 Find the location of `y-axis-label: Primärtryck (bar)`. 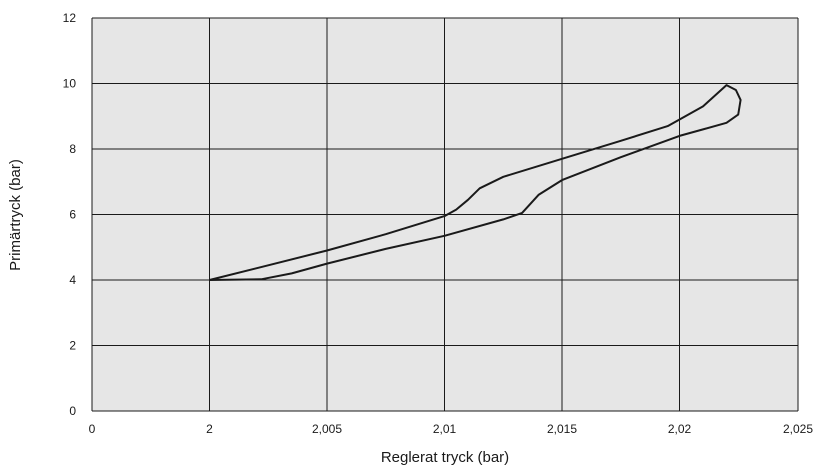

y-axis-label: Primärtryck (bar) is located at coordinates (15, 215).